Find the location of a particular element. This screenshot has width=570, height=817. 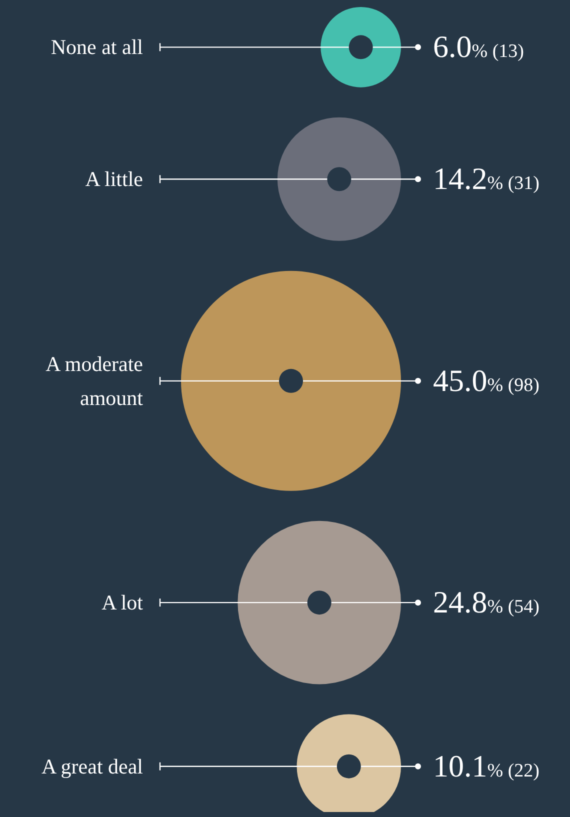

data-label: 45.0% (98) is located at coordinates (486, 380).